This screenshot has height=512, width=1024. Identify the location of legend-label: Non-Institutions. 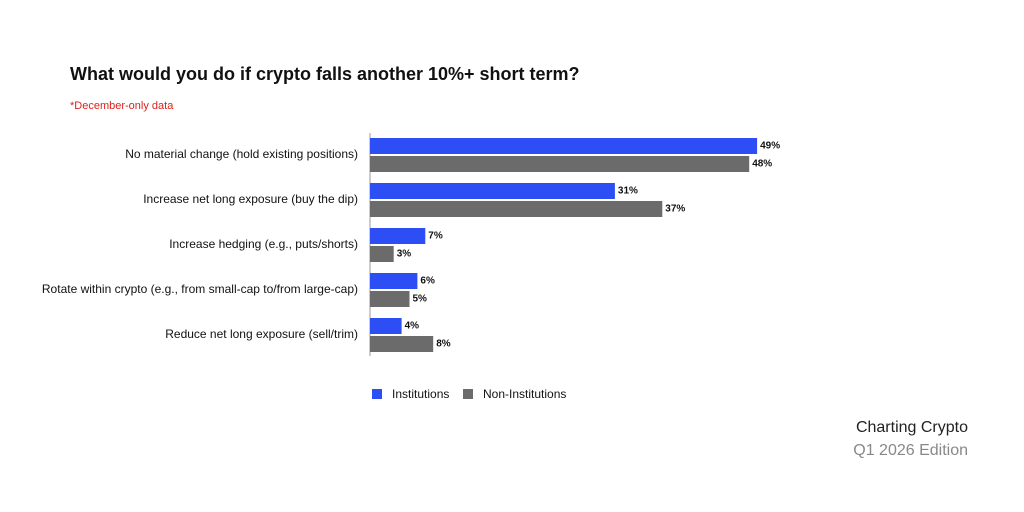
(524, 394).